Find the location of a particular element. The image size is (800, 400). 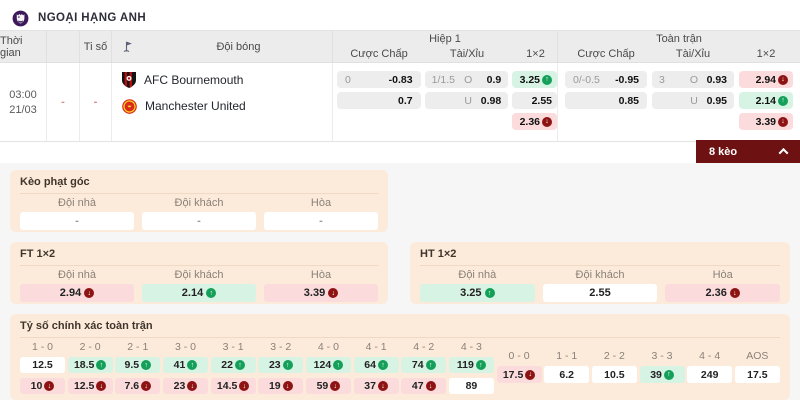

ht-1x2-odds-cell: 2.36 ↑ ↓ is located at coordinates (723, 293).